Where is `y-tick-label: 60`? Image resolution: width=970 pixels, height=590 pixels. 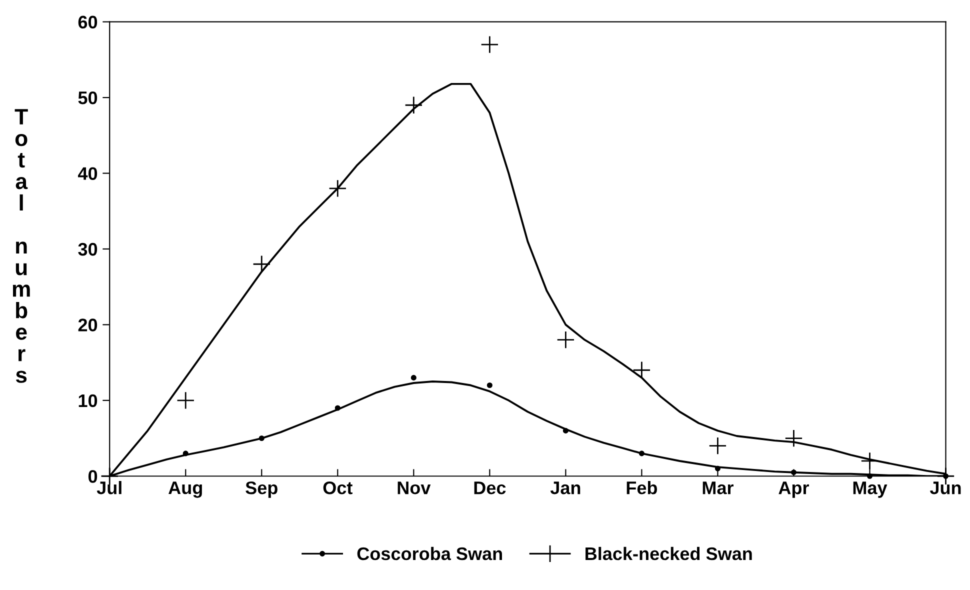 y-tick-label: 60 is located at coordinates (88, 22).